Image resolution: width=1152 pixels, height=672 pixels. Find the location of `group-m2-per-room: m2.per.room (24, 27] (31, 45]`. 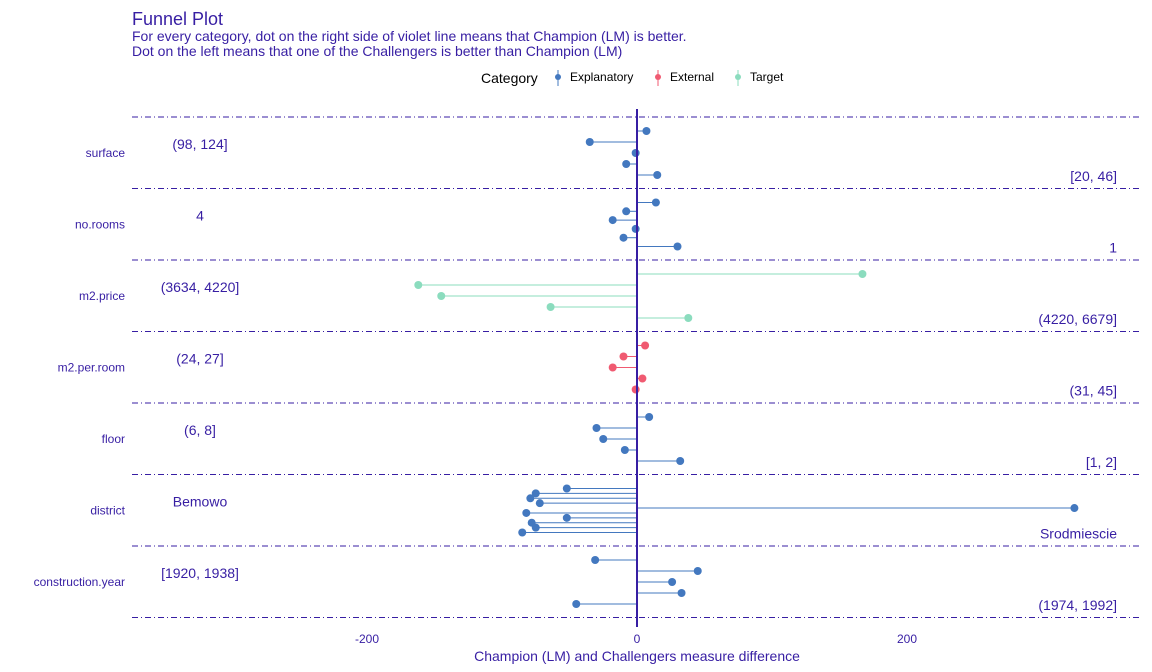

group-m2-per-room: m2.per.room (24, 27] (31, 45] is located at coordinates (587, 370).